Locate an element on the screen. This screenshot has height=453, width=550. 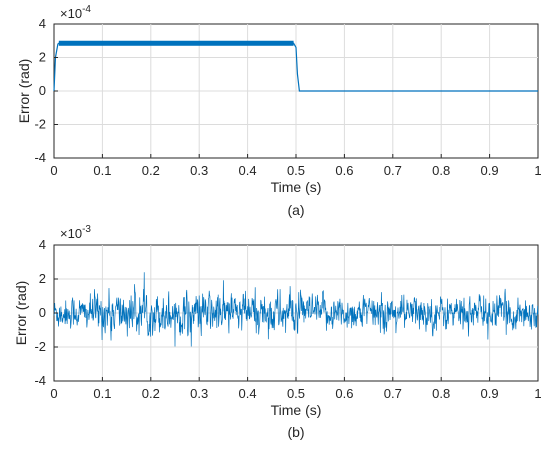
y-axis-label-b: Error (rad) is located at coordinates (21, 313).